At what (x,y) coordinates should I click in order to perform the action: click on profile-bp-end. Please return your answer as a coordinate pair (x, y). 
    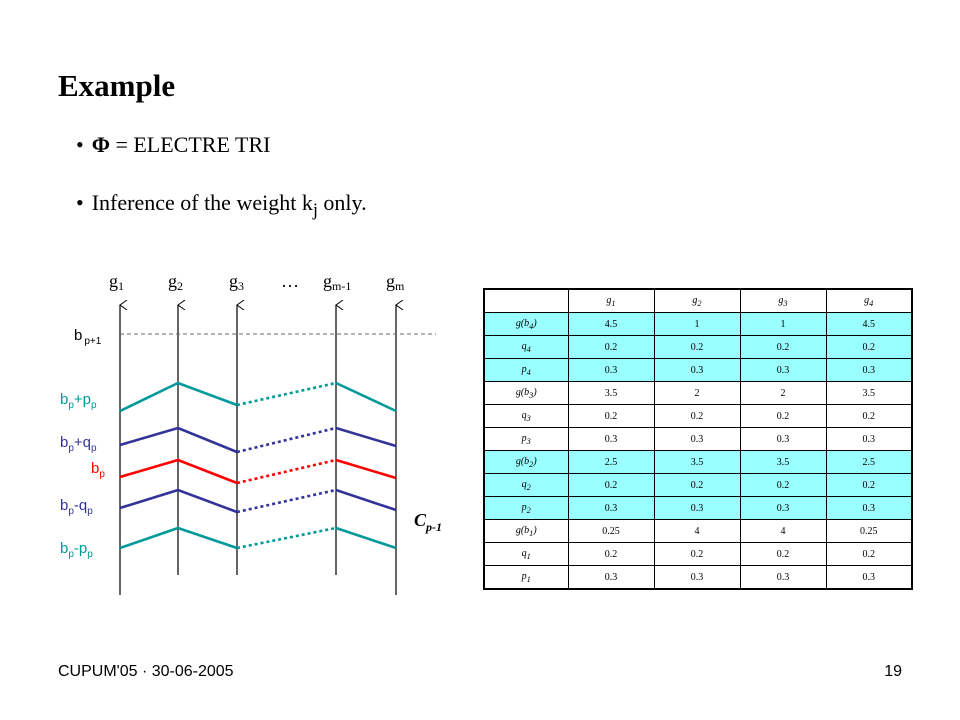
    Looking at the image, I should click on (366, 469).